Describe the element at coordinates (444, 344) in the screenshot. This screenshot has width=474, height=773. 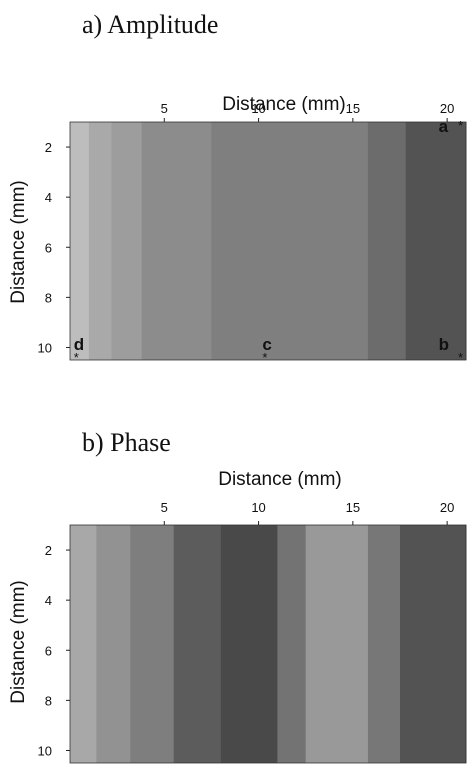
I see `marker-b-label: b` at that location.